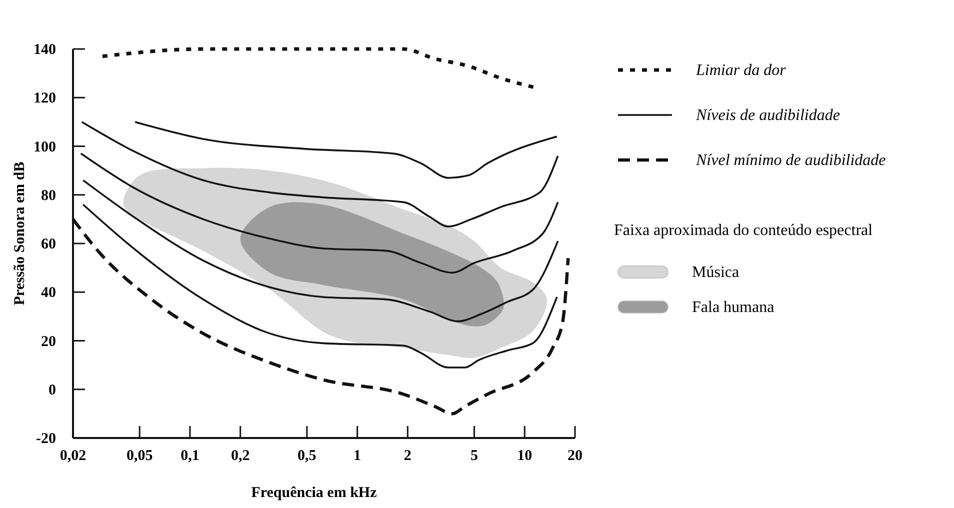  I want to click on x-tick-label: 0,1, so click(190, 456).